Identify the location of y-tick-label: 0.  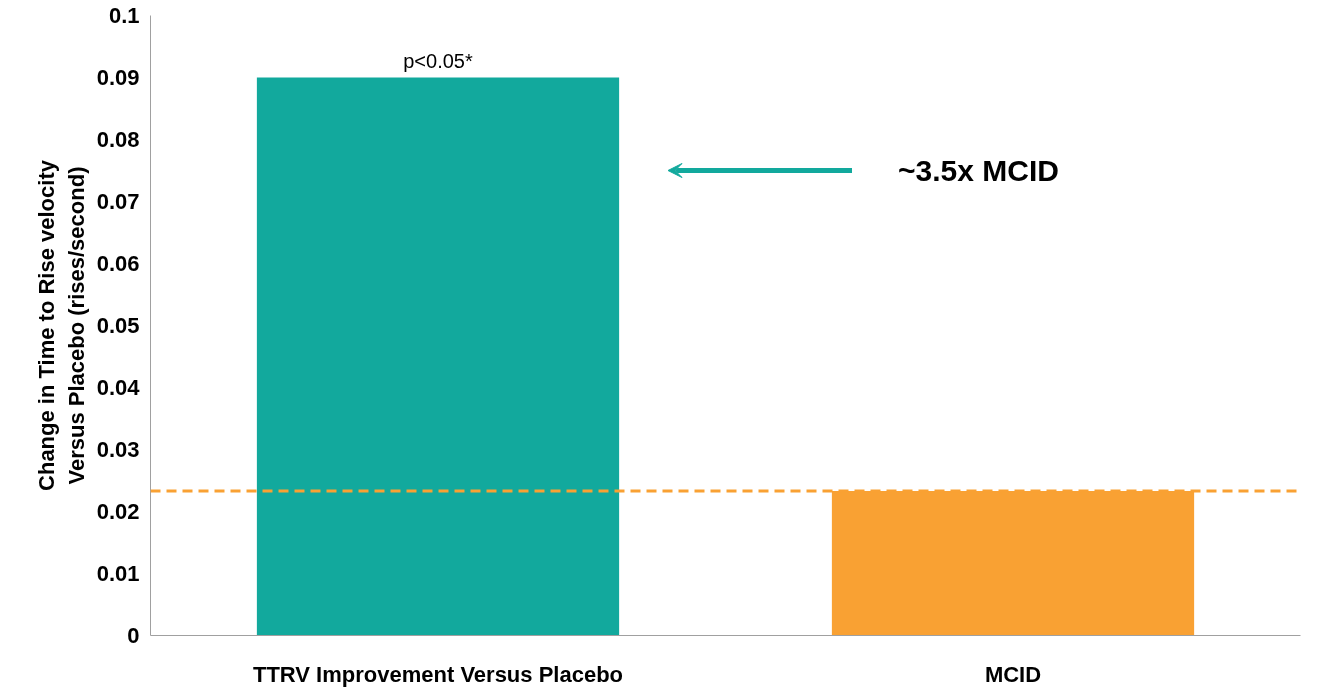
(133, 635).